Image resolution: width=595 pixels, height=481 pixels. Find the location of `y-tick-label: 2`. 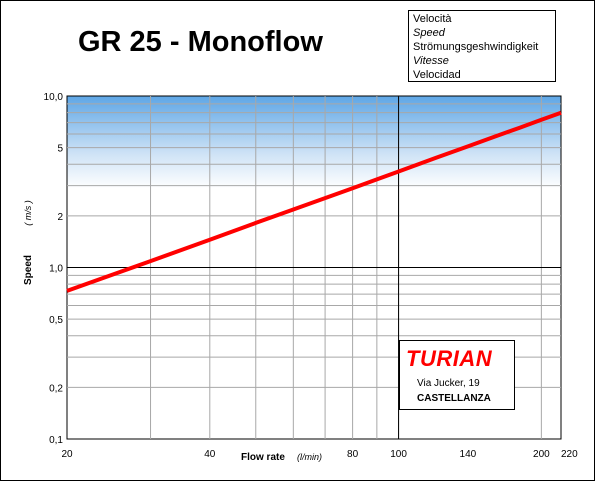

y-tick-label: 2 is located at coordinates (60, 217).